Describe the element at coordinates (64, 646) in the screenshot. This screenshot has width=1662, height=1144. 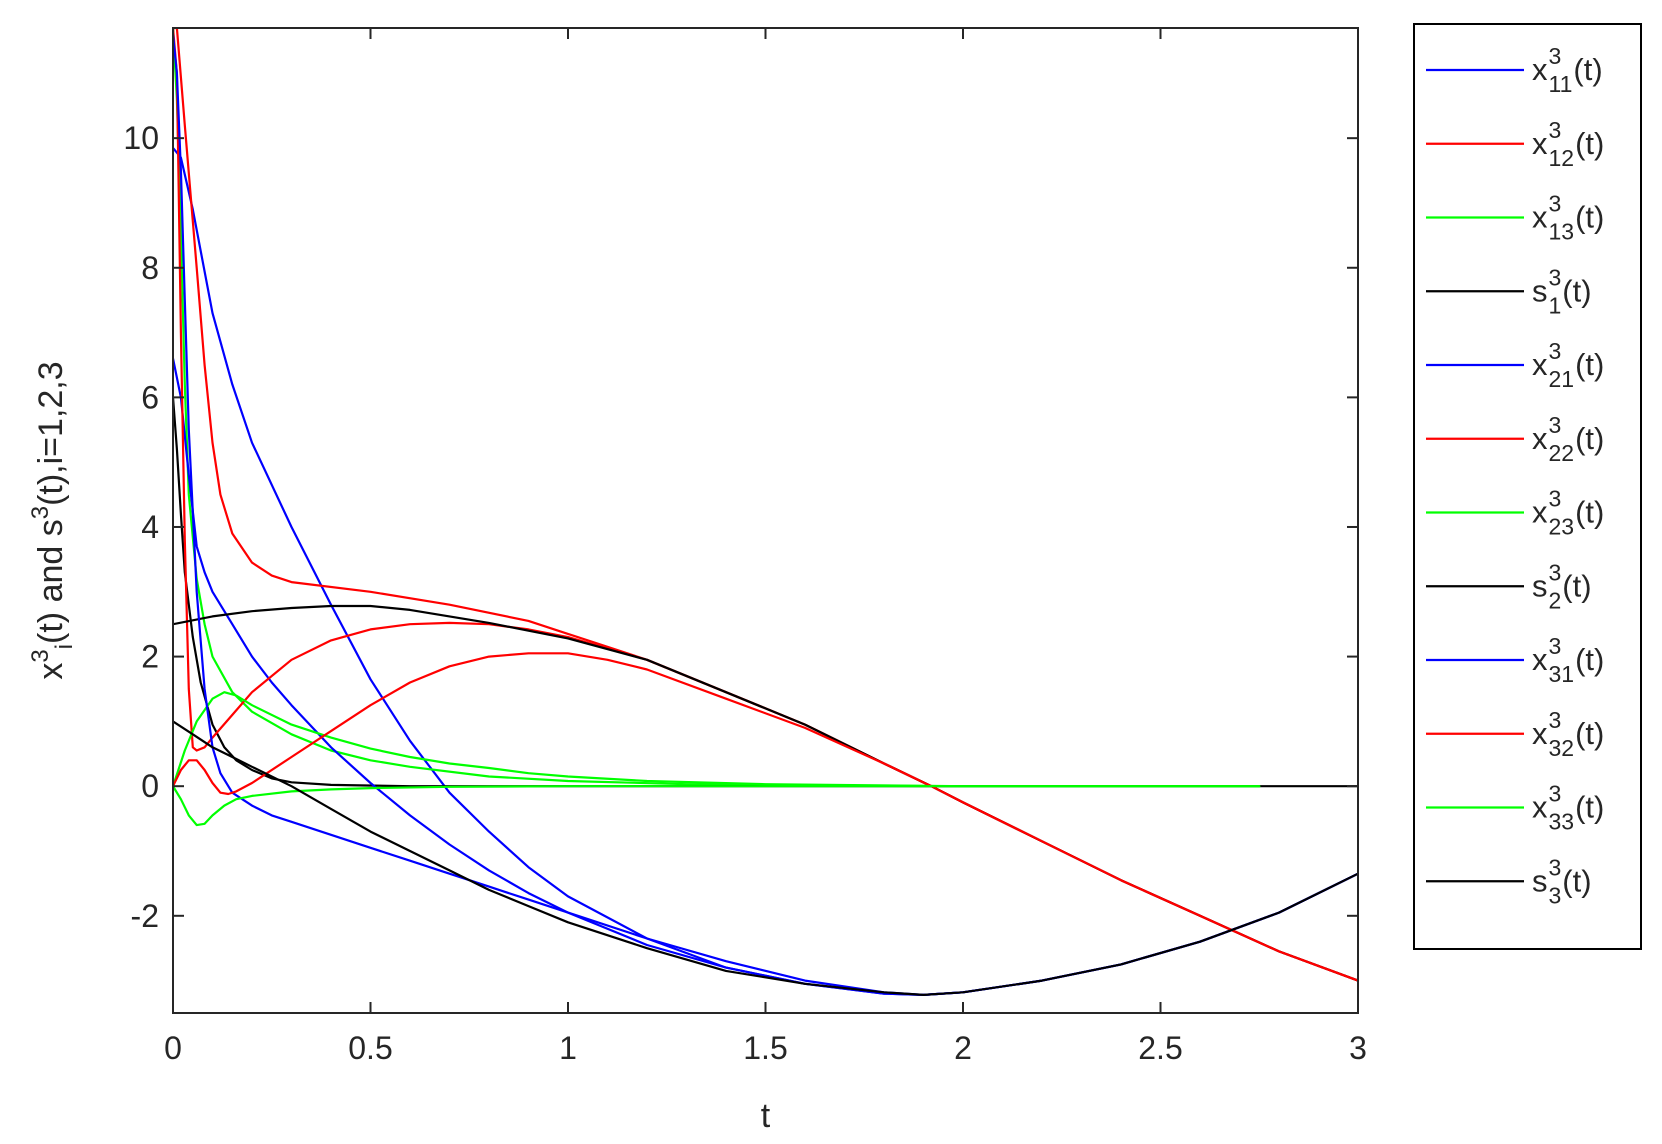
I see `y-label-part: i` at that location.